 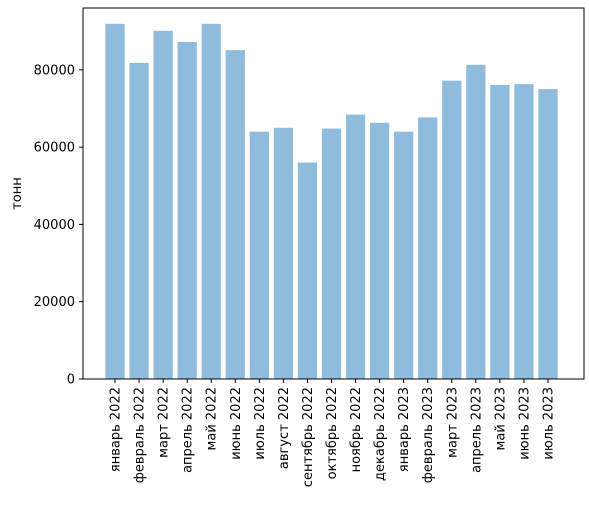 I want to click on x-tick-label: март 2022, so click(x=164, y=422).